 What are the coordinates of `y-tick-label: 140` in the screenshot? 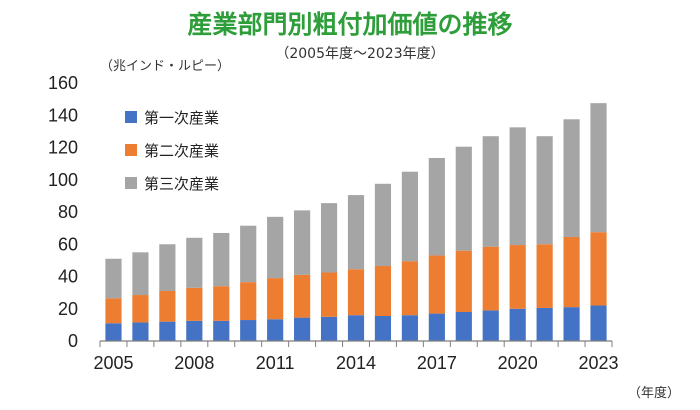 It's located at (63, 115).